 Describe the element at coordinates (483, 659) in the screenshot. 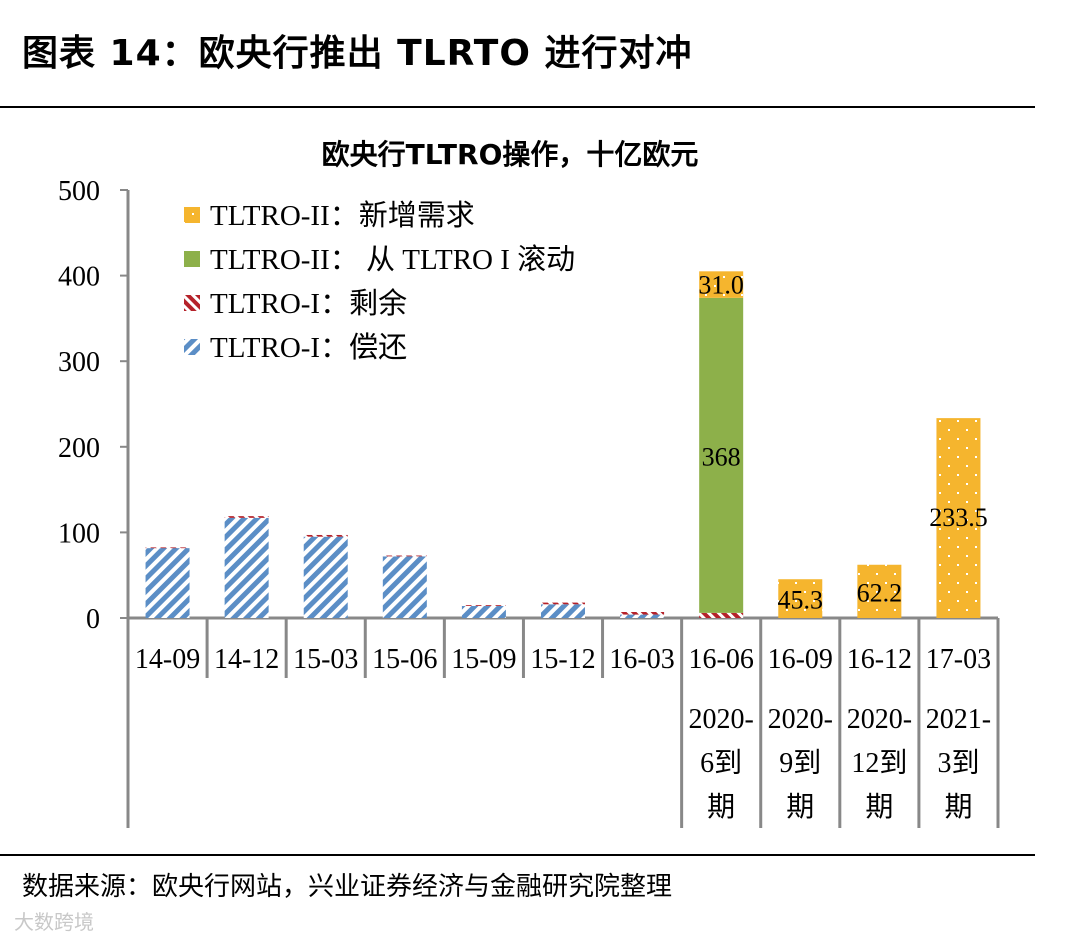

I see `x-tick-label: 15-09` at that location.